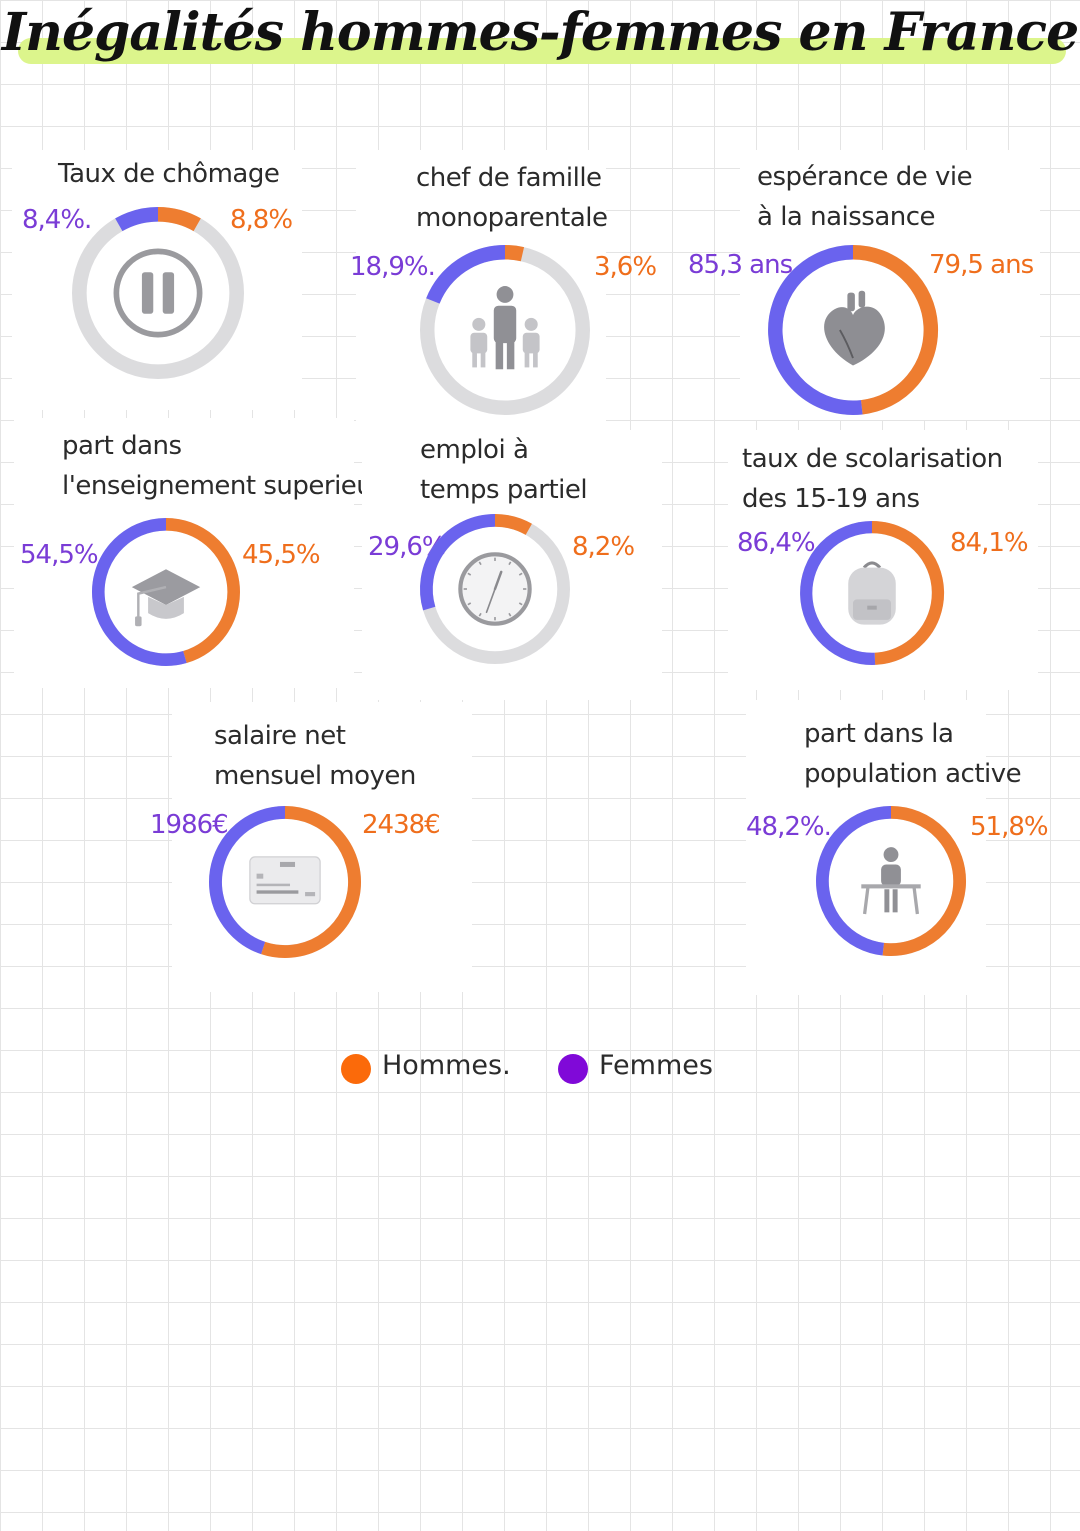 The height and width of the screenshot is (1531, 1080). What do you see at coordinates (542, 51) in the screenshot?
I see `title-highlight` at bounding box center [542, 51].